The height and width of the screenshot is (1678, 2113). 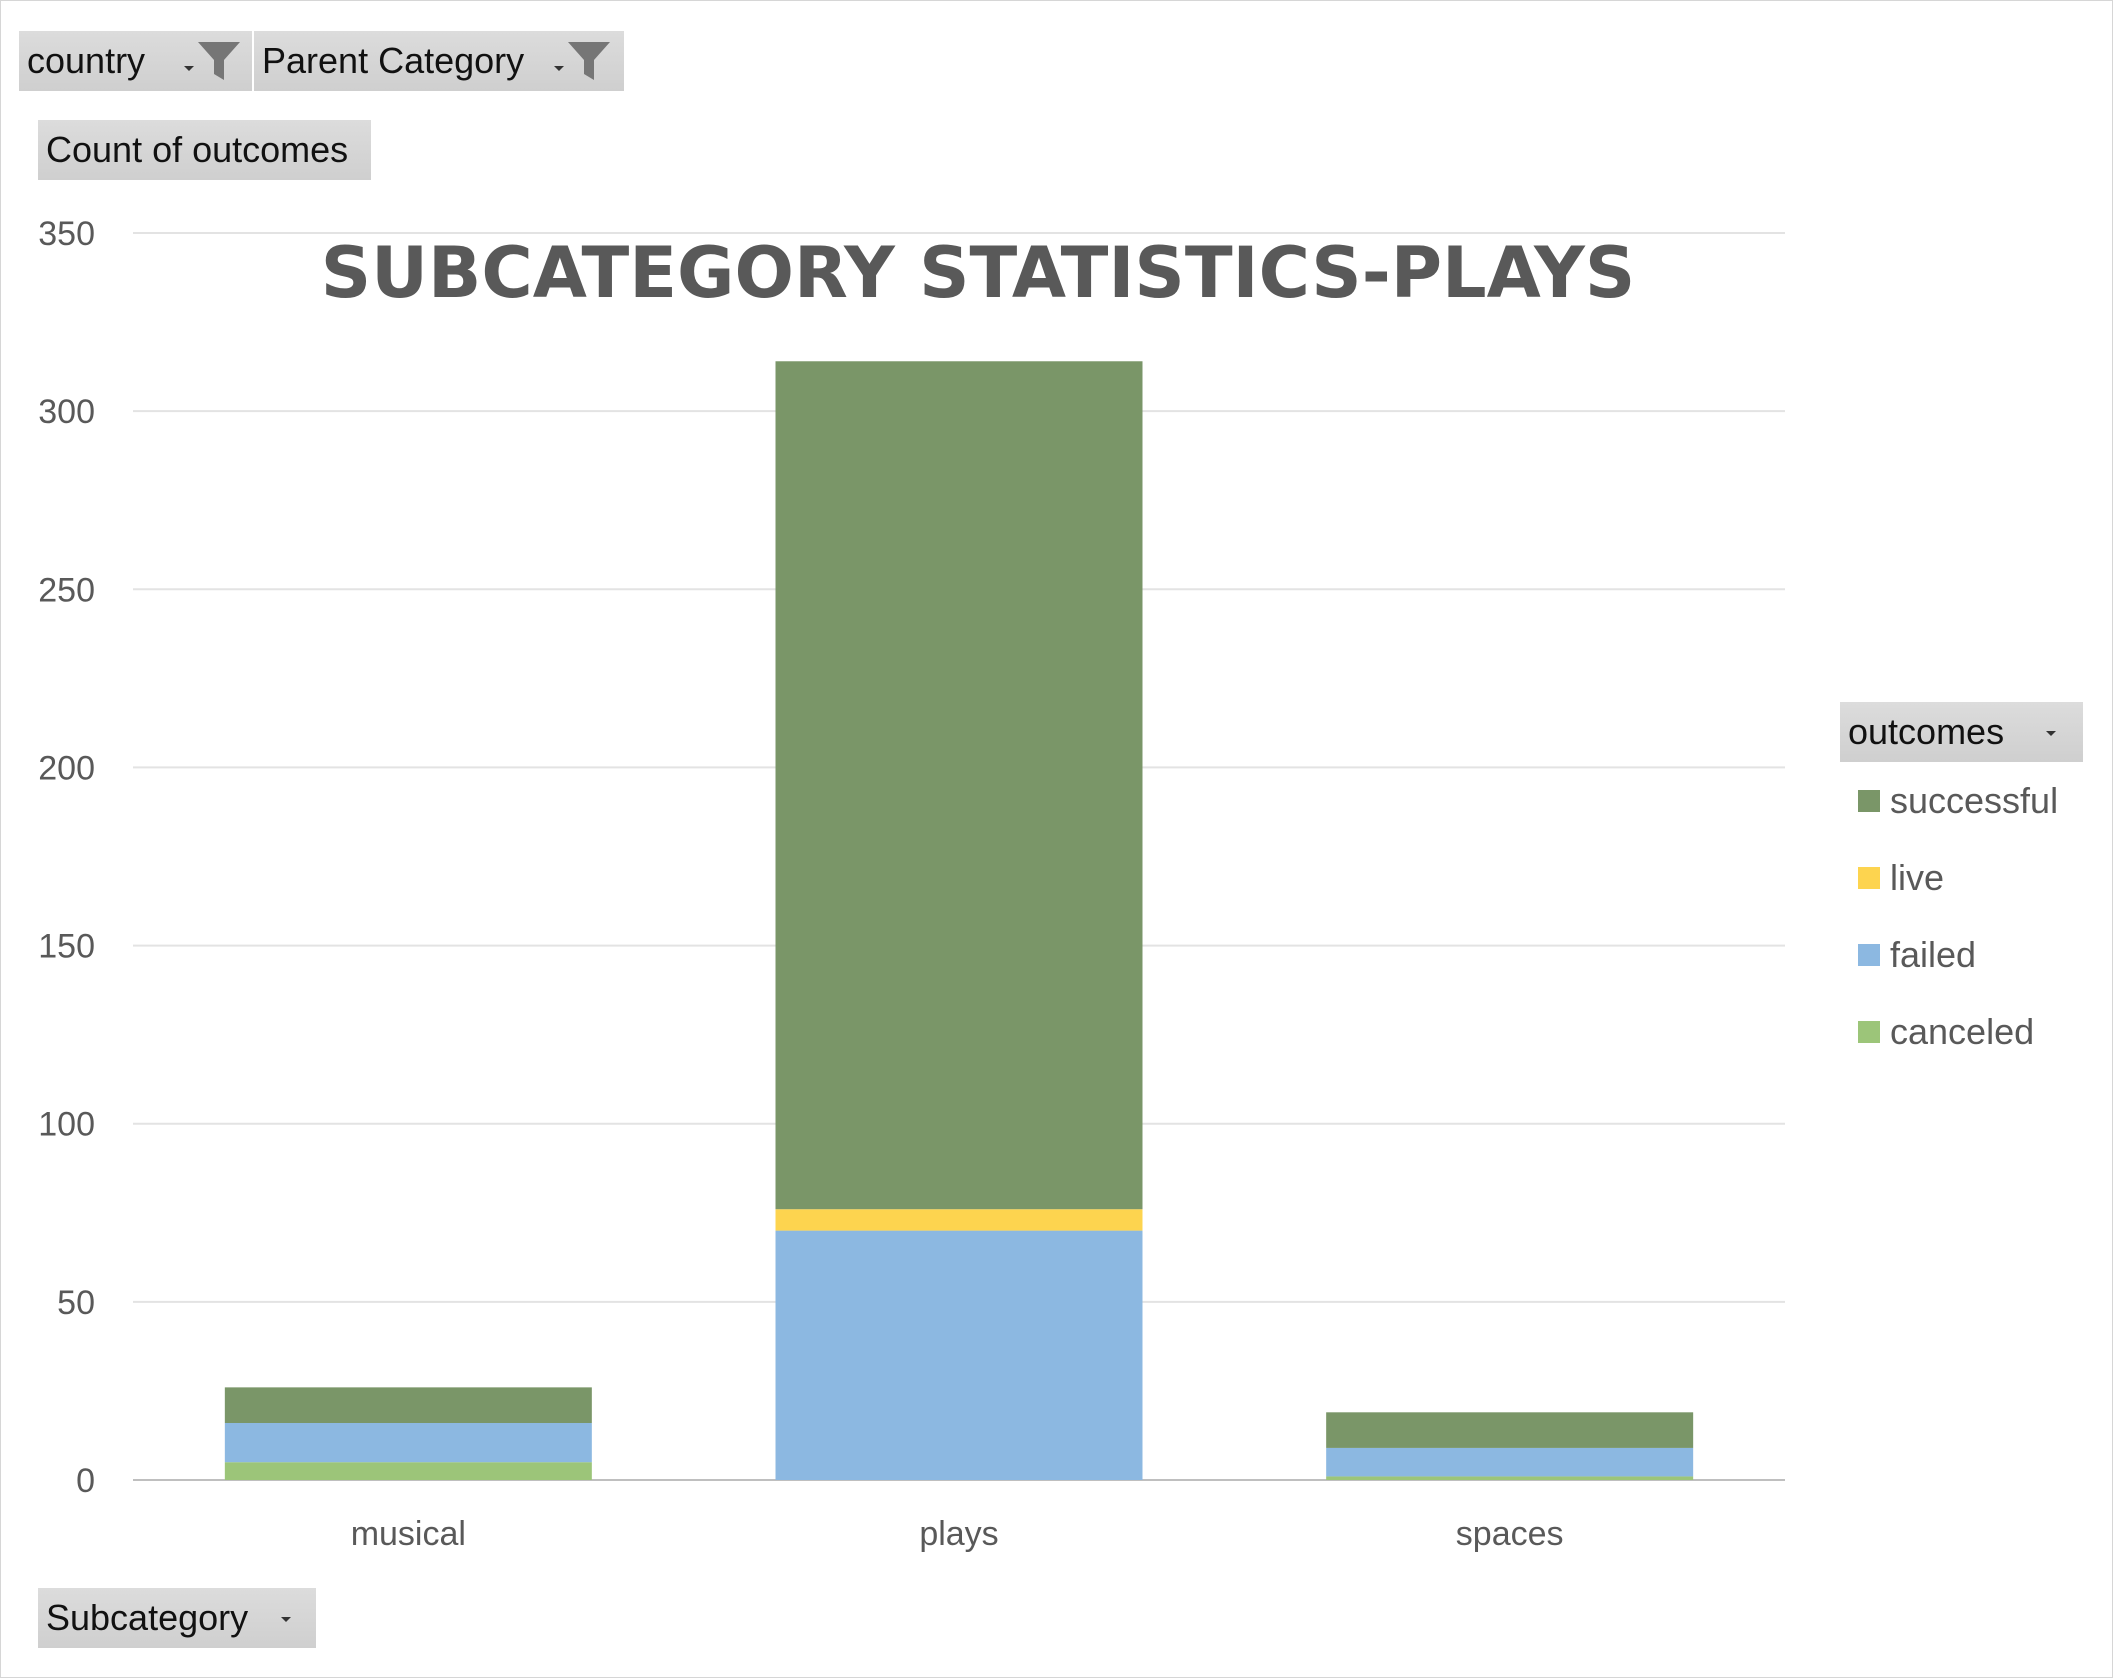 What do you see at coordinates (76, 1303) in the screenshot?
I see `y-tick-label: 50` at bounding box center [76, 1303].